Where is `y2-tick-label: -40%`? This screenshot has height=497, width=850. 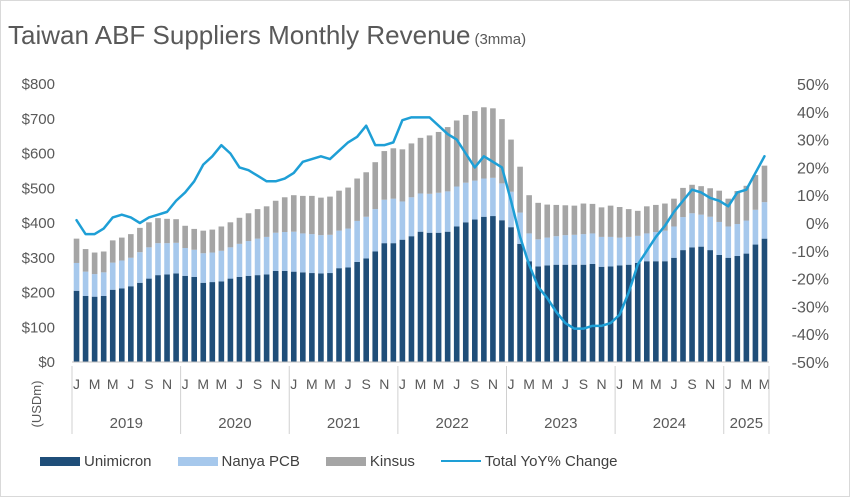 y2-tick-label: -40% is located at coordinates (810, 335).